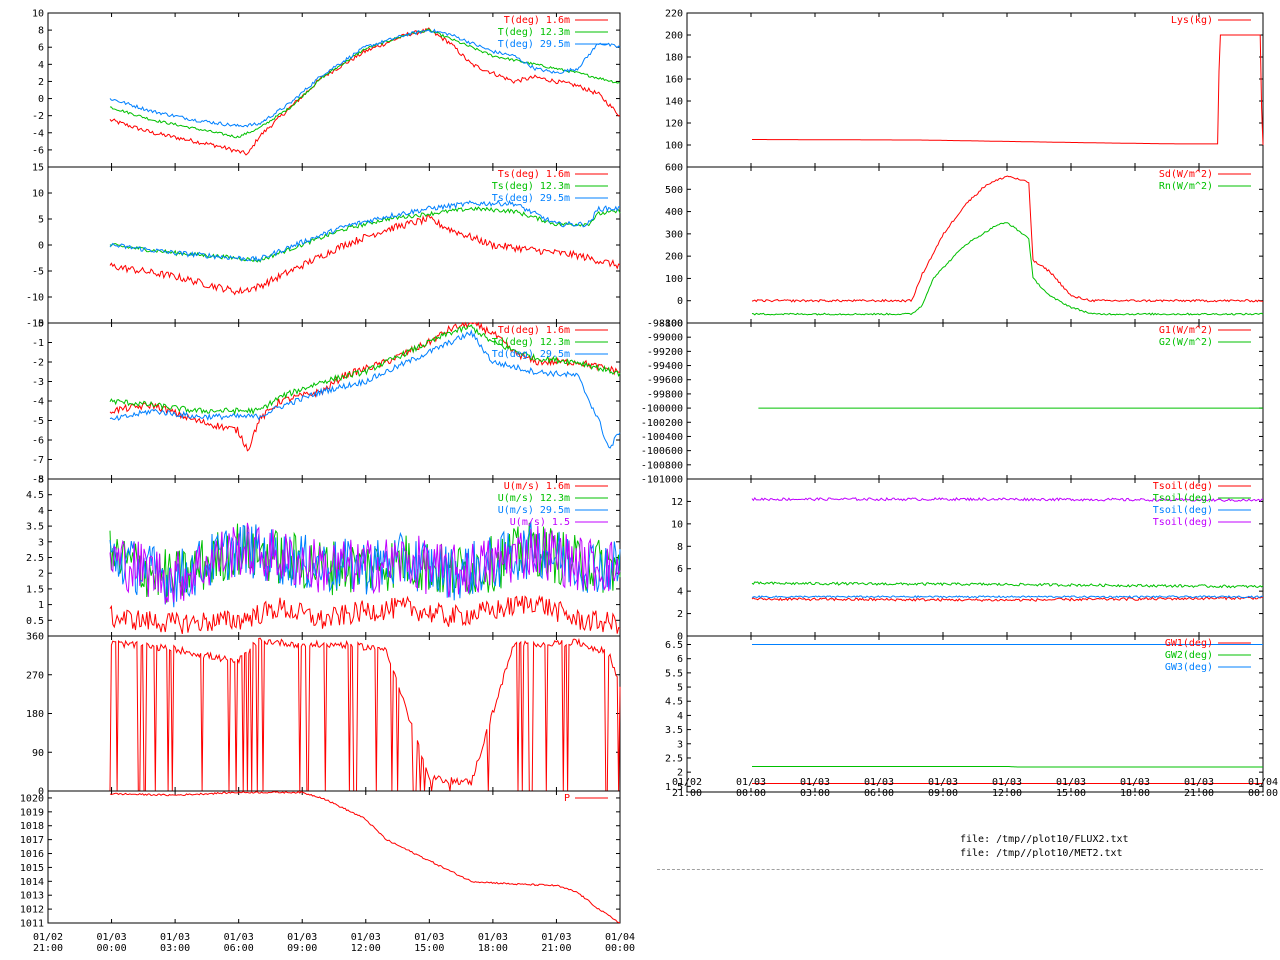  Describe the element at coordinates (48, 937) in the screenshot. I see `x-tick-label: 01/02` at that location.